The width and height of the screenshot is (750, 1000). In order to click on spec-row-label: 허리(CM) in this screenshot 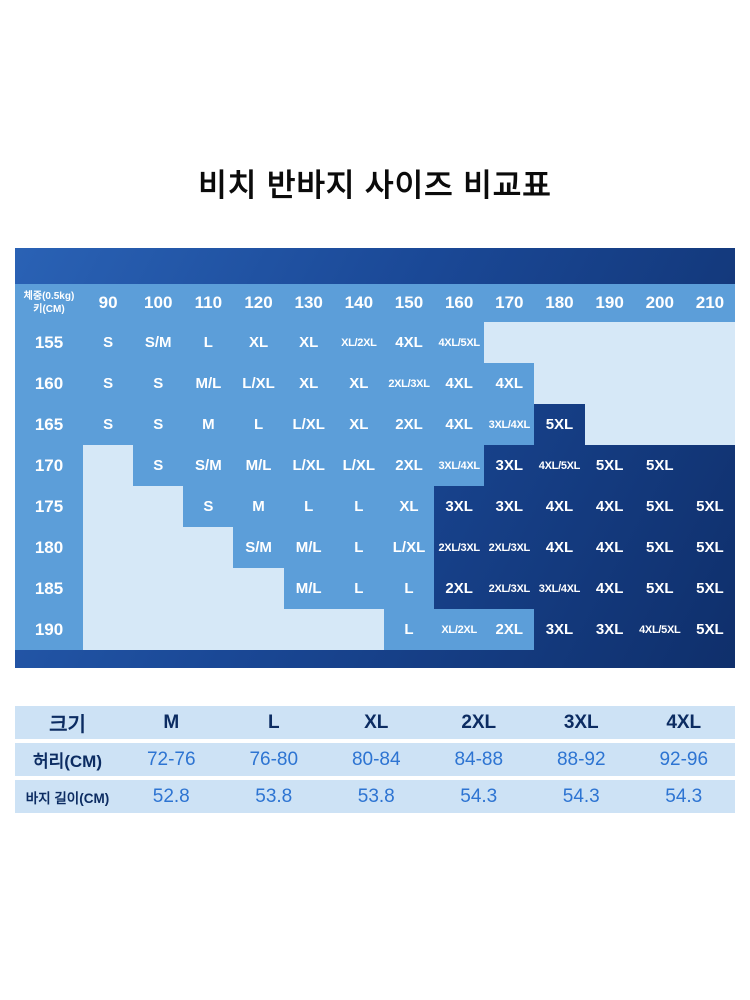, I will do `click(67, 761)`.